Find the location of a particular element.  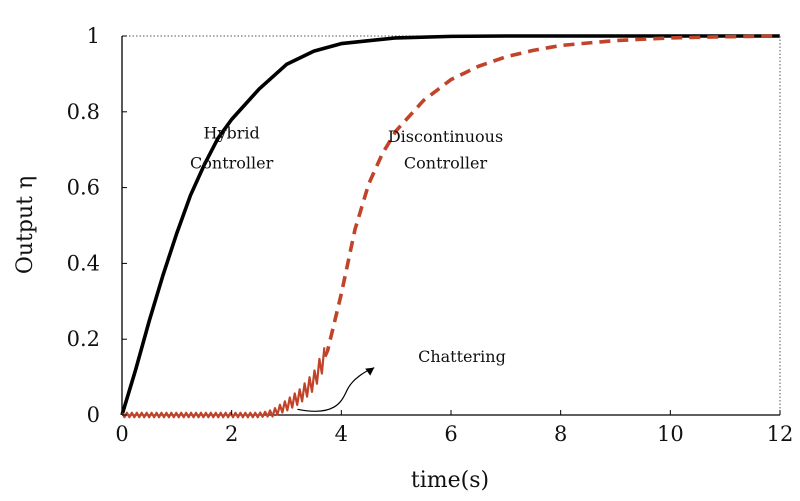

chattering-arrow is located at coordinates (336, 389).